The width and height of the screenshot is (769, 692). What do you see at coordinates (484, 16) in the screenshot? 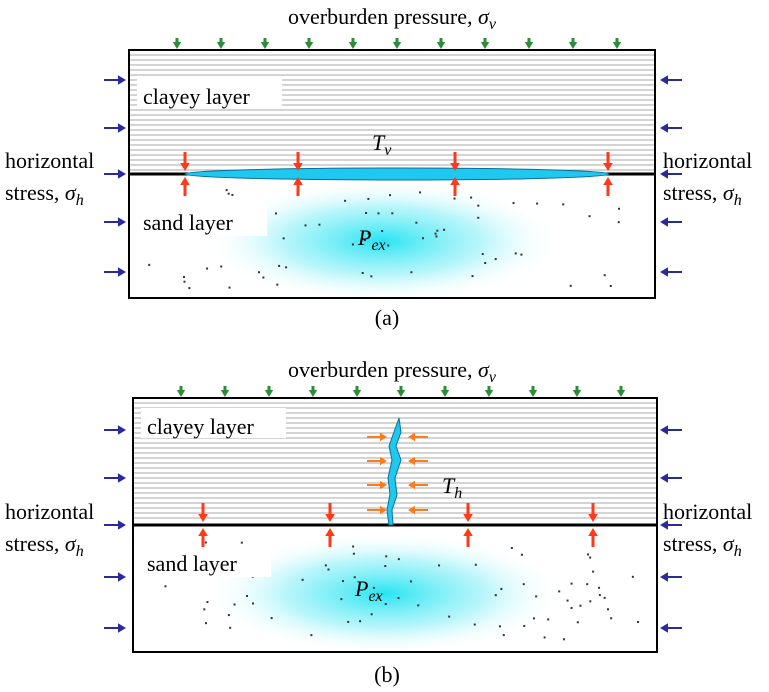
I see `overburden-label-symbol: σ` at bounding box center [484, 16].